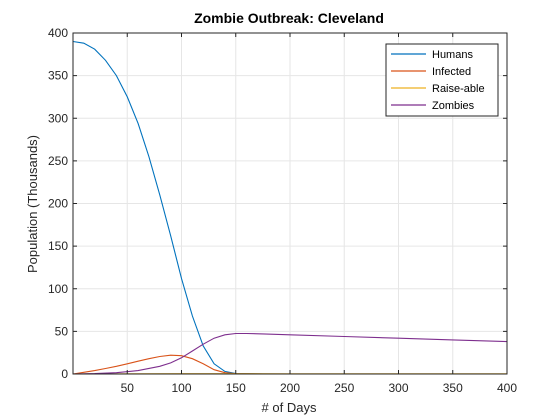 This screenshot has width=560, height=420. Describe the element at coordinates (32, 204) in the screenshot. I see `y-axis-label: Population (Thousands)` at that location.